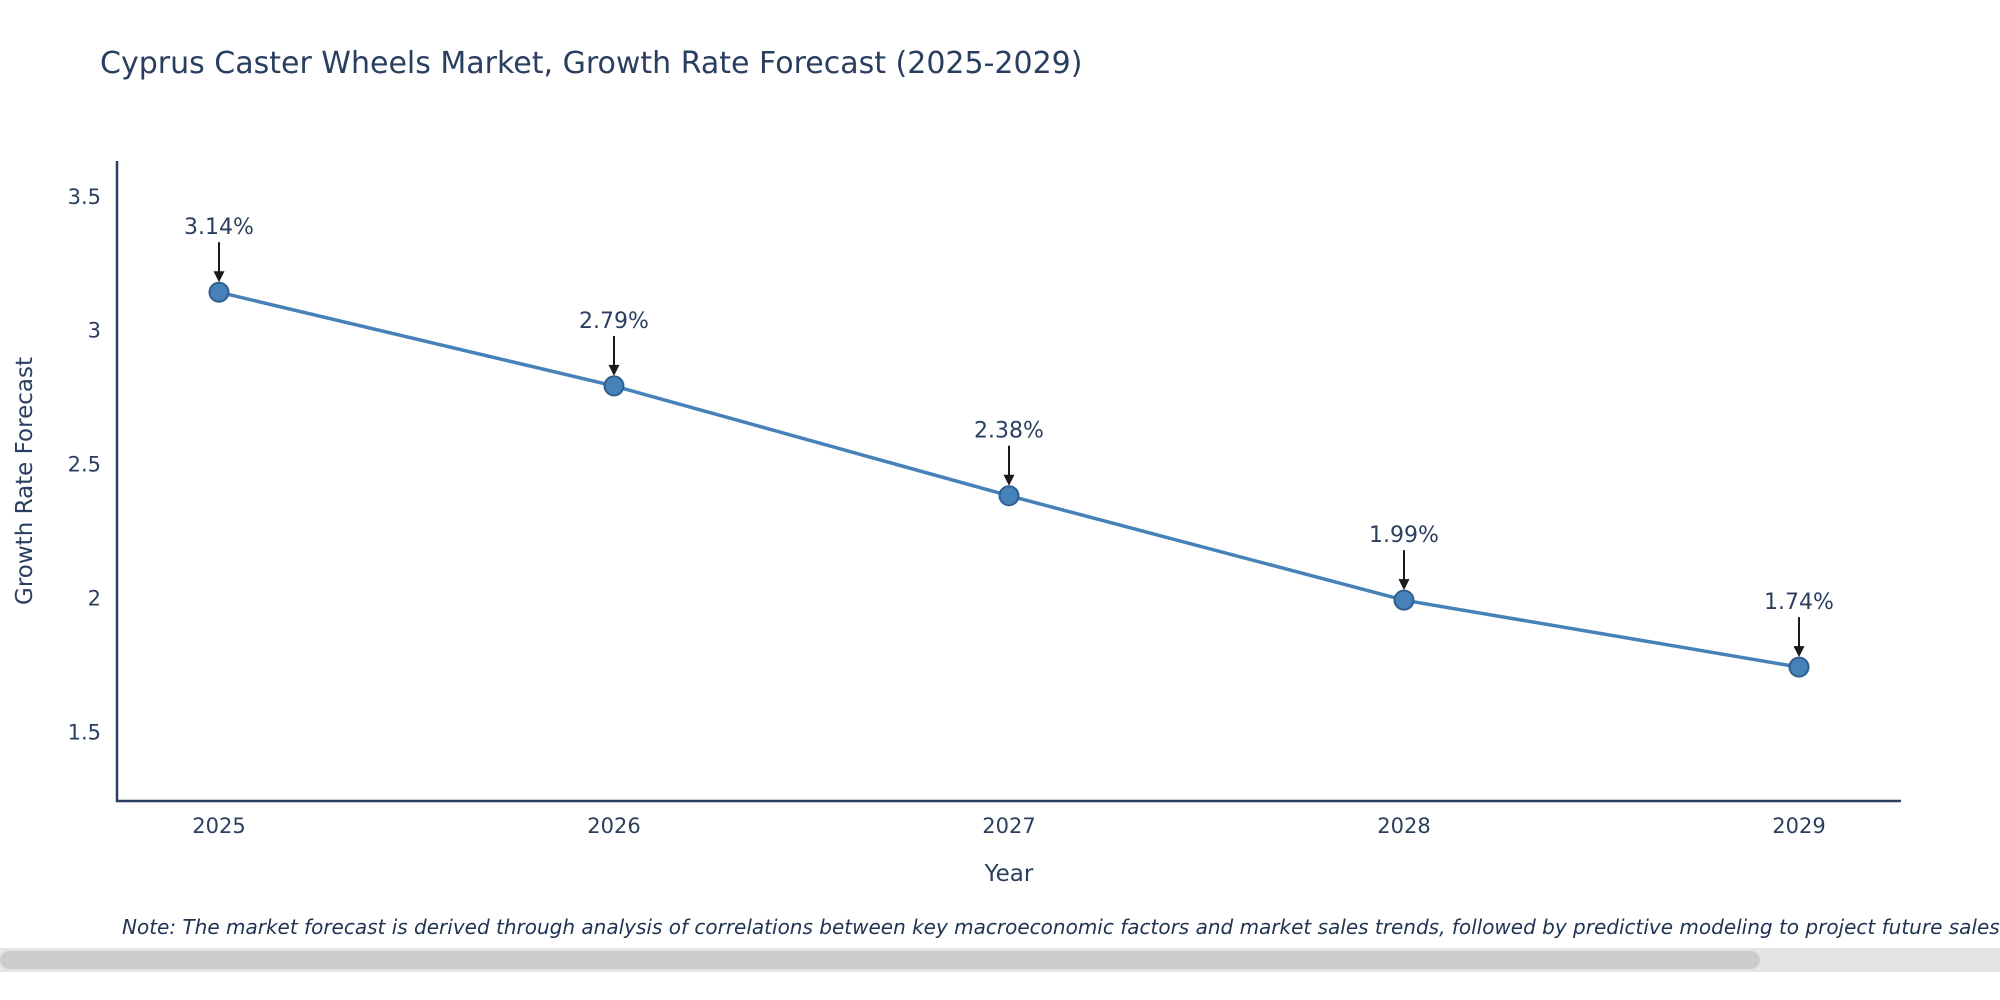 The height and width of the screenshot is (1000, 2000). Describe the element at coordinates (880, 960) in the screenshot. I see `scrollbar-thumb` at that location.